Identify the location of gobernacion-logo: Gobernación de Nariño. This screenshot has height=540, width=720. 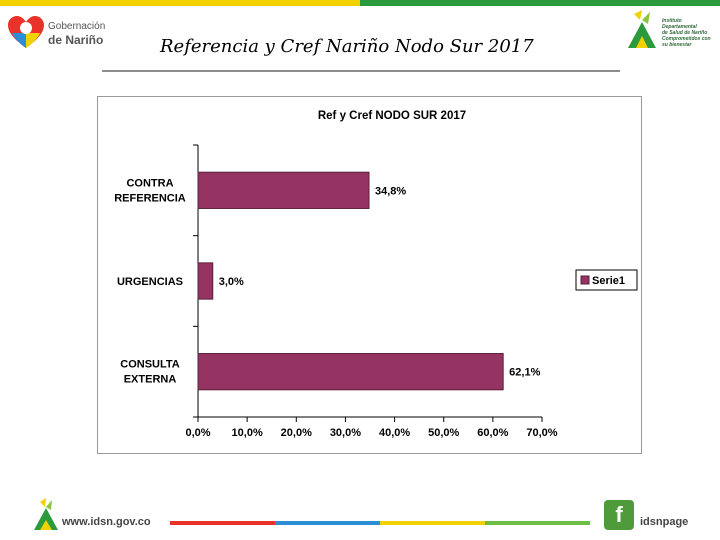
(63, 34).